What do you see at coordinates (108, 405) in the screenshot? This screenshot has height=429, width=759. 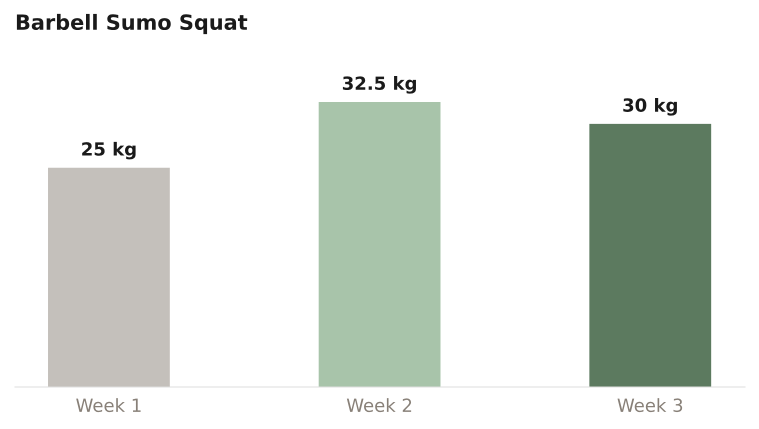 I see `x-tick-label: Week 1` at bounding box center [108, 405].